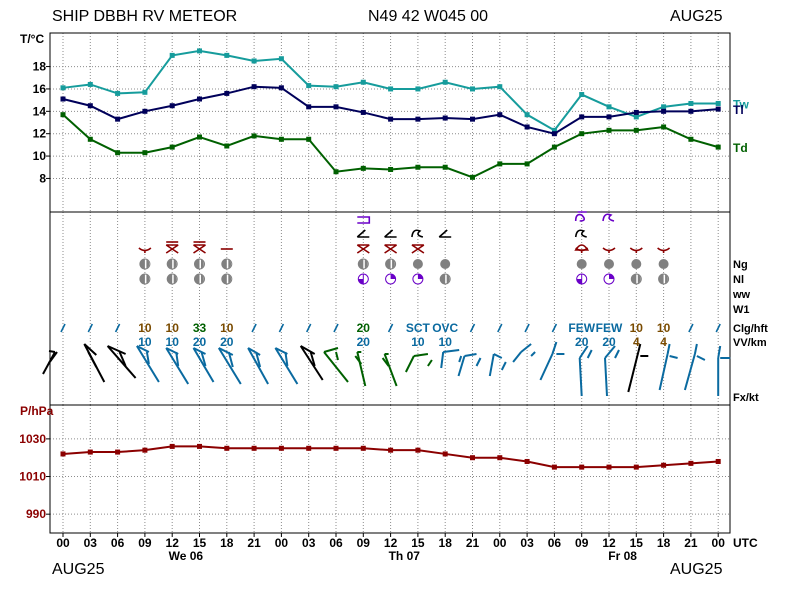  I want to click on visibility-value: 10, so click(145, 342).